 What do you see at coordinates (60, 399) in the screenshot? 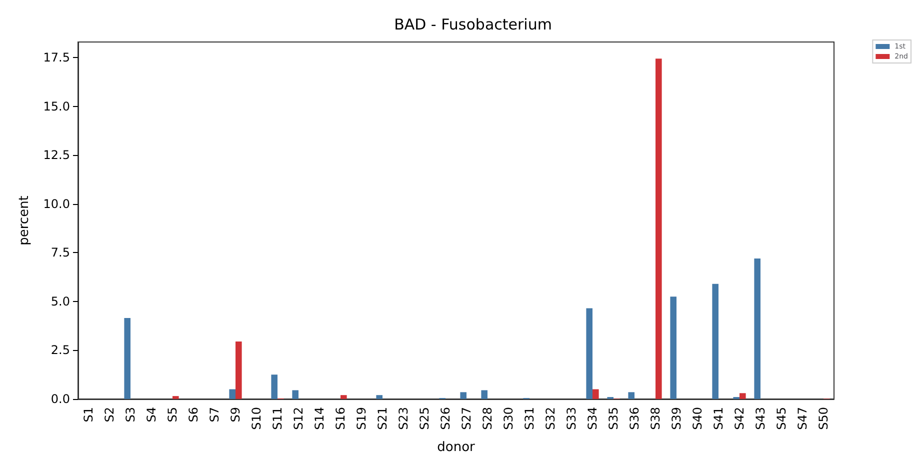
I see `y-tick-label: 0.0` at bounding box center [60, 399].